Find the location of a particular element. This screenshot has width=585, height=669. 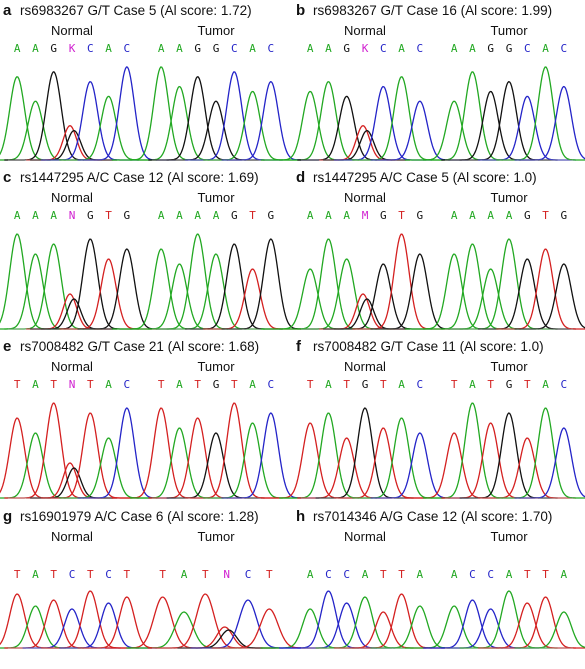

panel-letter: d is located at coordinates (300, 177).